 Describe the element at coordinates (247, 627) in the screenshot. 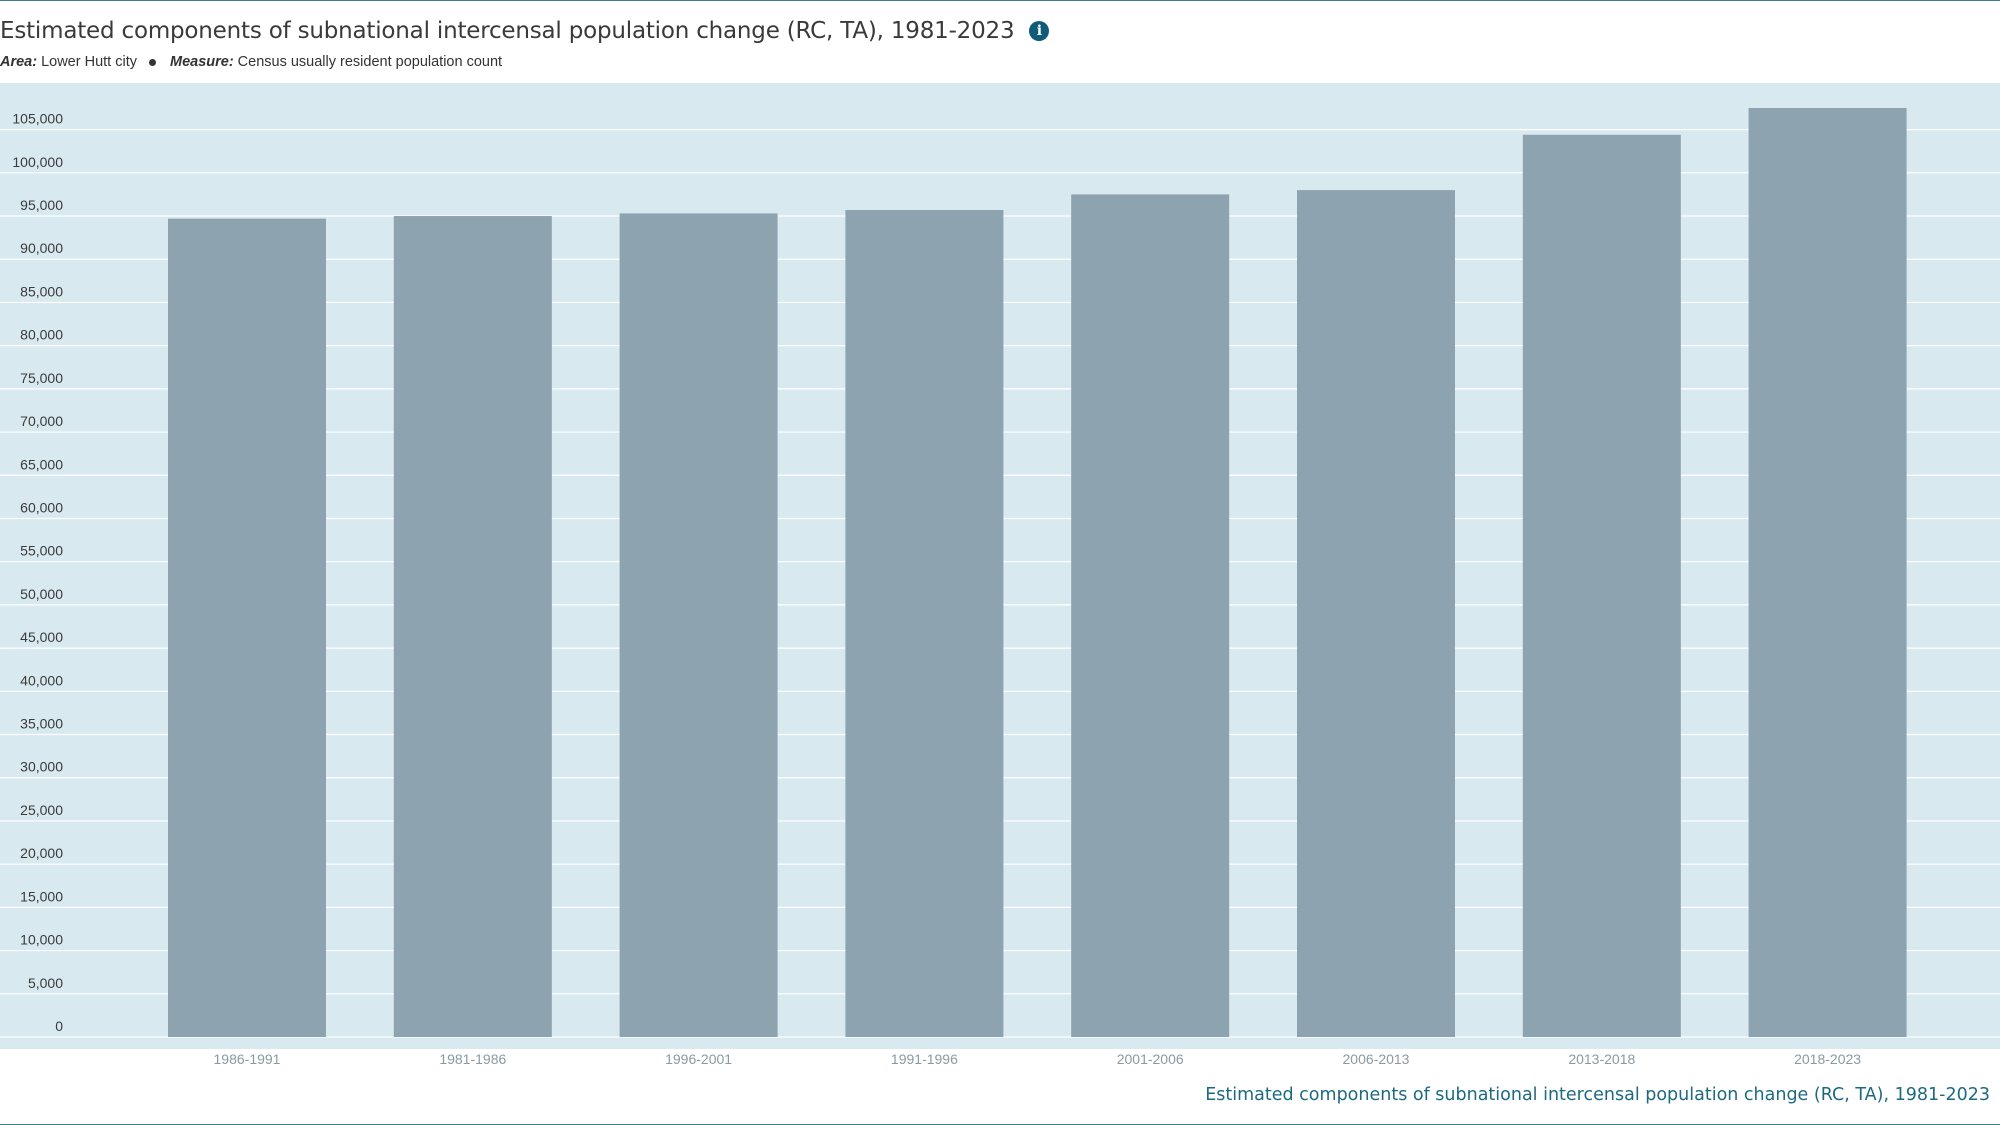

I see `bar-1986-1991` at that location.